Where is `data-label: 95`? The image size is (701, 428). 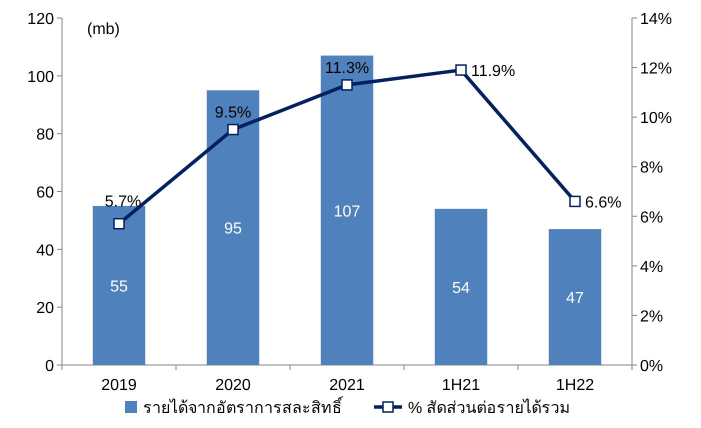
data-label: 95 is located at coordinates (233, 229).